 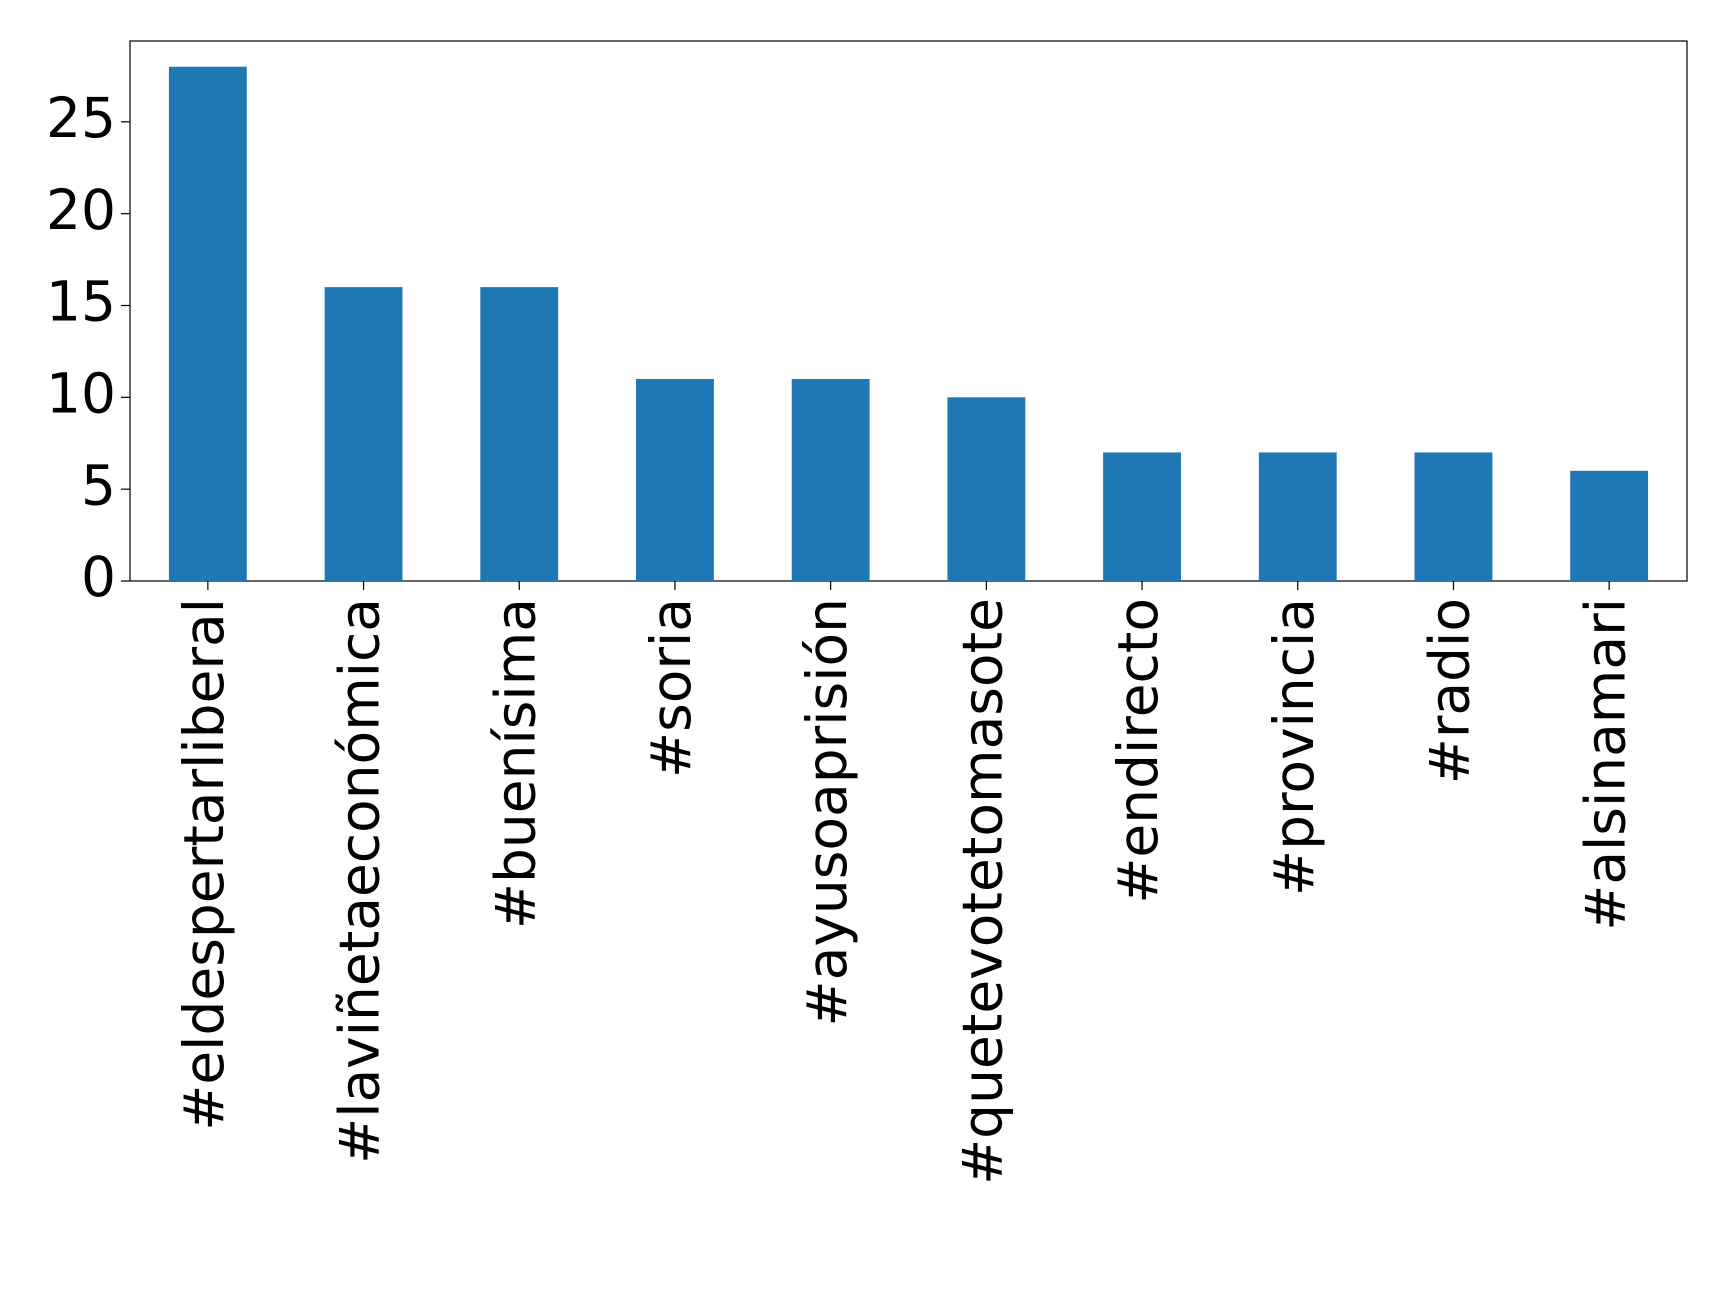 I want to click on y-tick-label: 15, so click(x=81, y=302).